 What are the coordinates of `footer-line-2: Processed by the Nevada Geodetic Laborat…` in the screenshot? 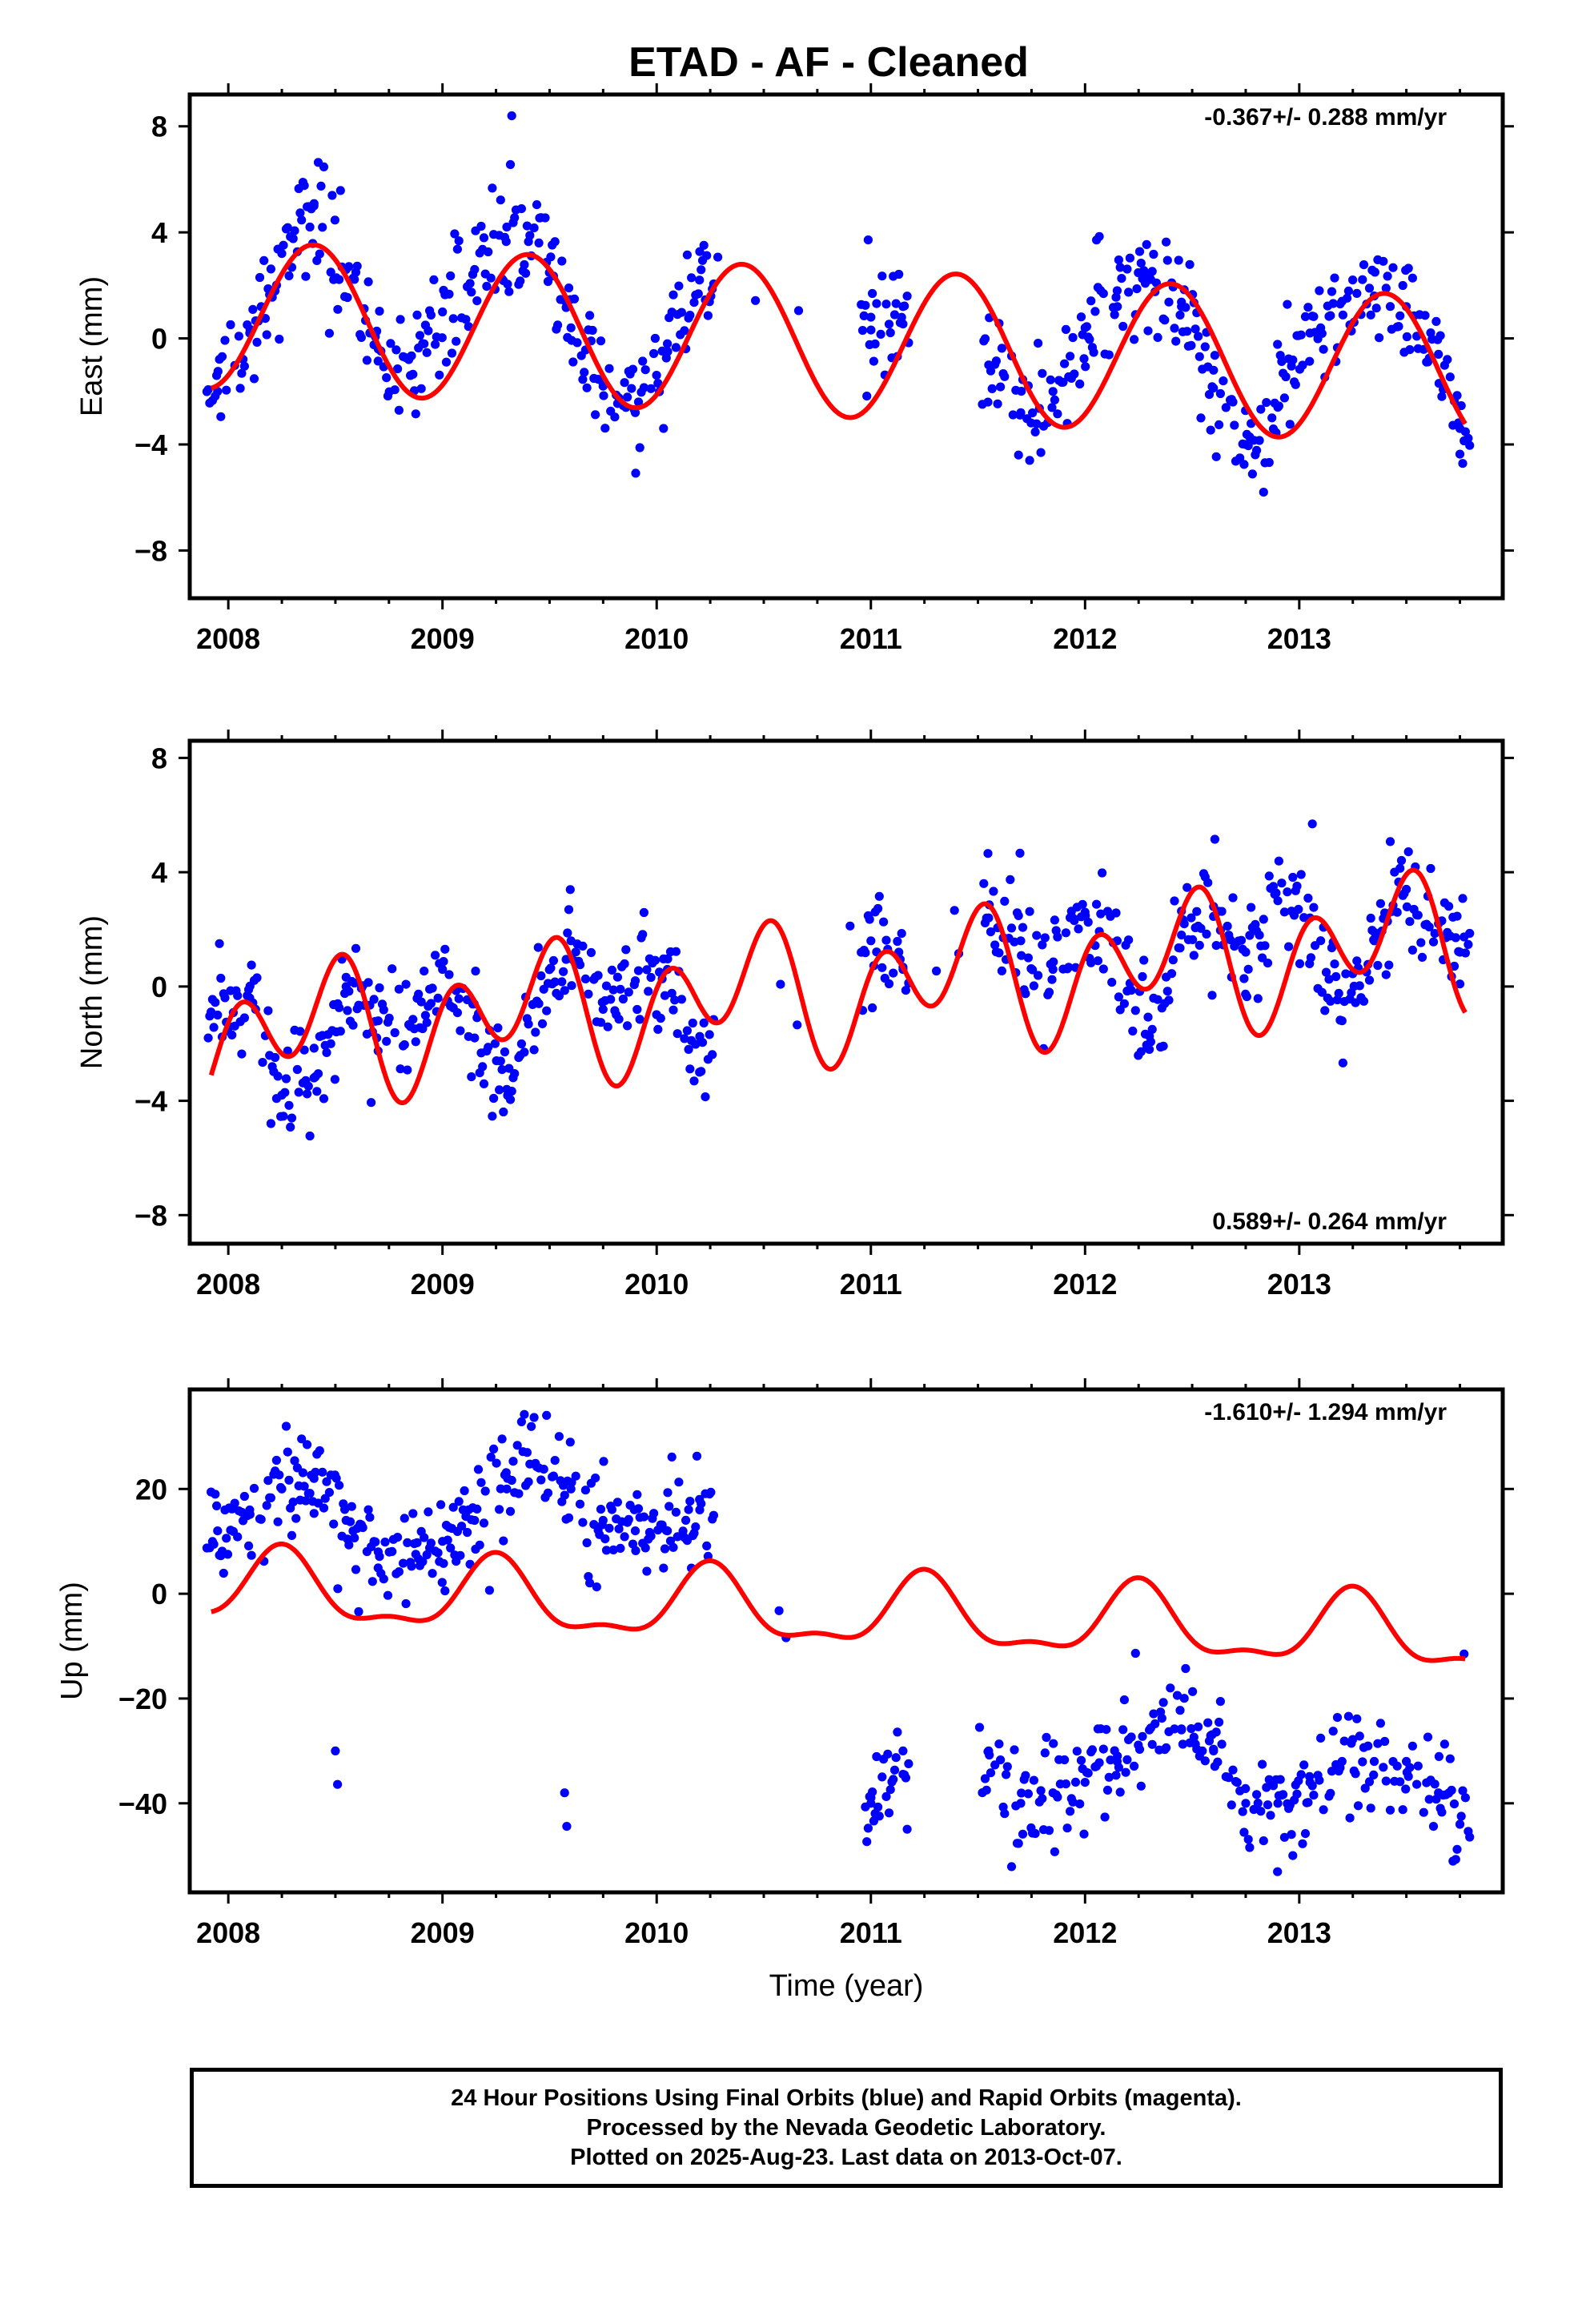 It's located at (846, 2127).